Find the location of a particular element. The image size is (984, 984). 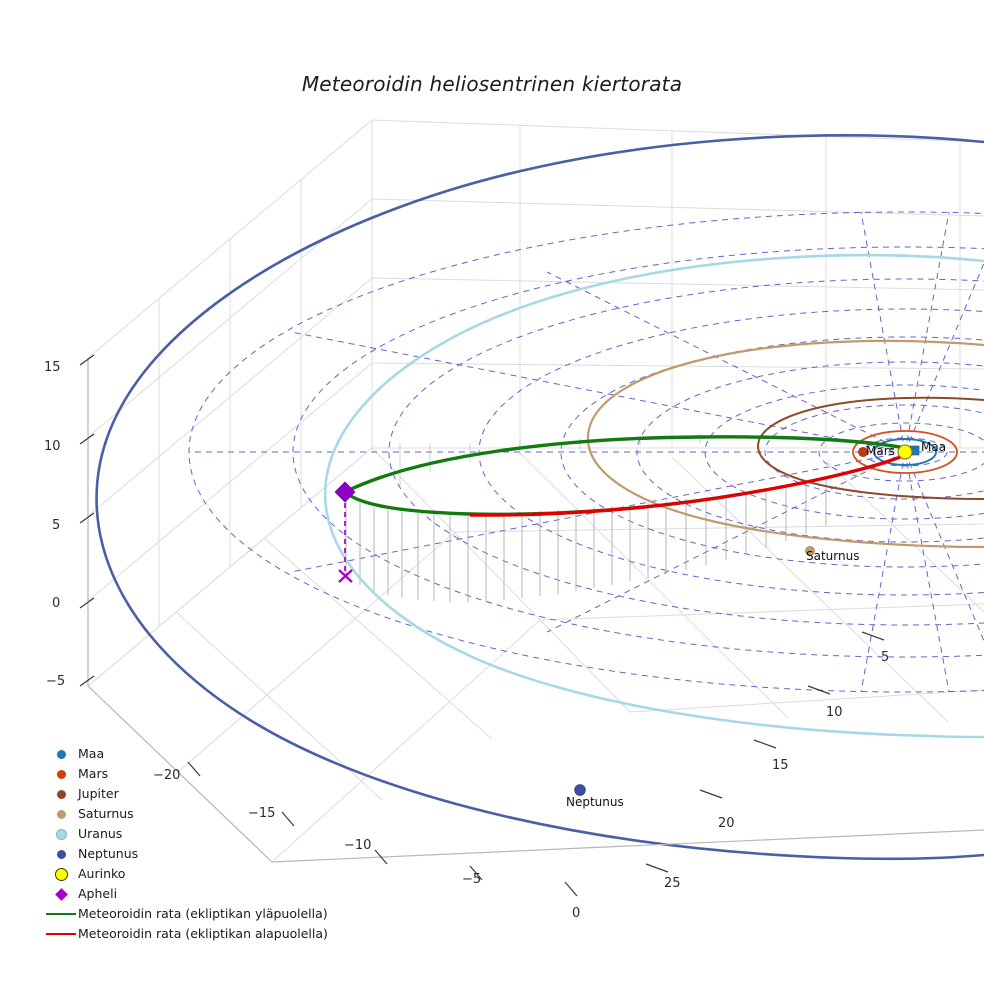

neptunus-marker-icon is located at coordinates (61, 854).